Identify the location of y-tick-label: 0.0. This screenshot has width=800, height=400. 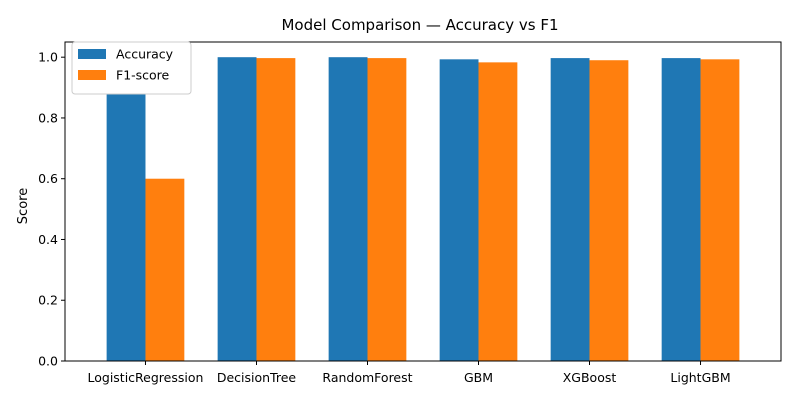
(48, 361).